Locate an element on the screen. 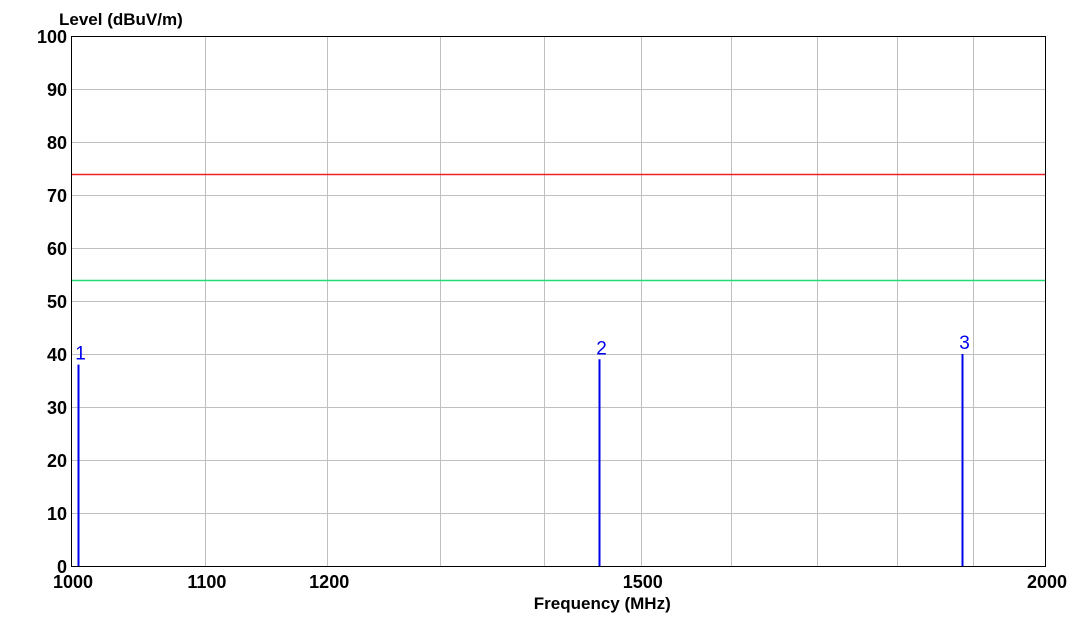  y-tick-label: 100 is located at coordinates (52, 37).